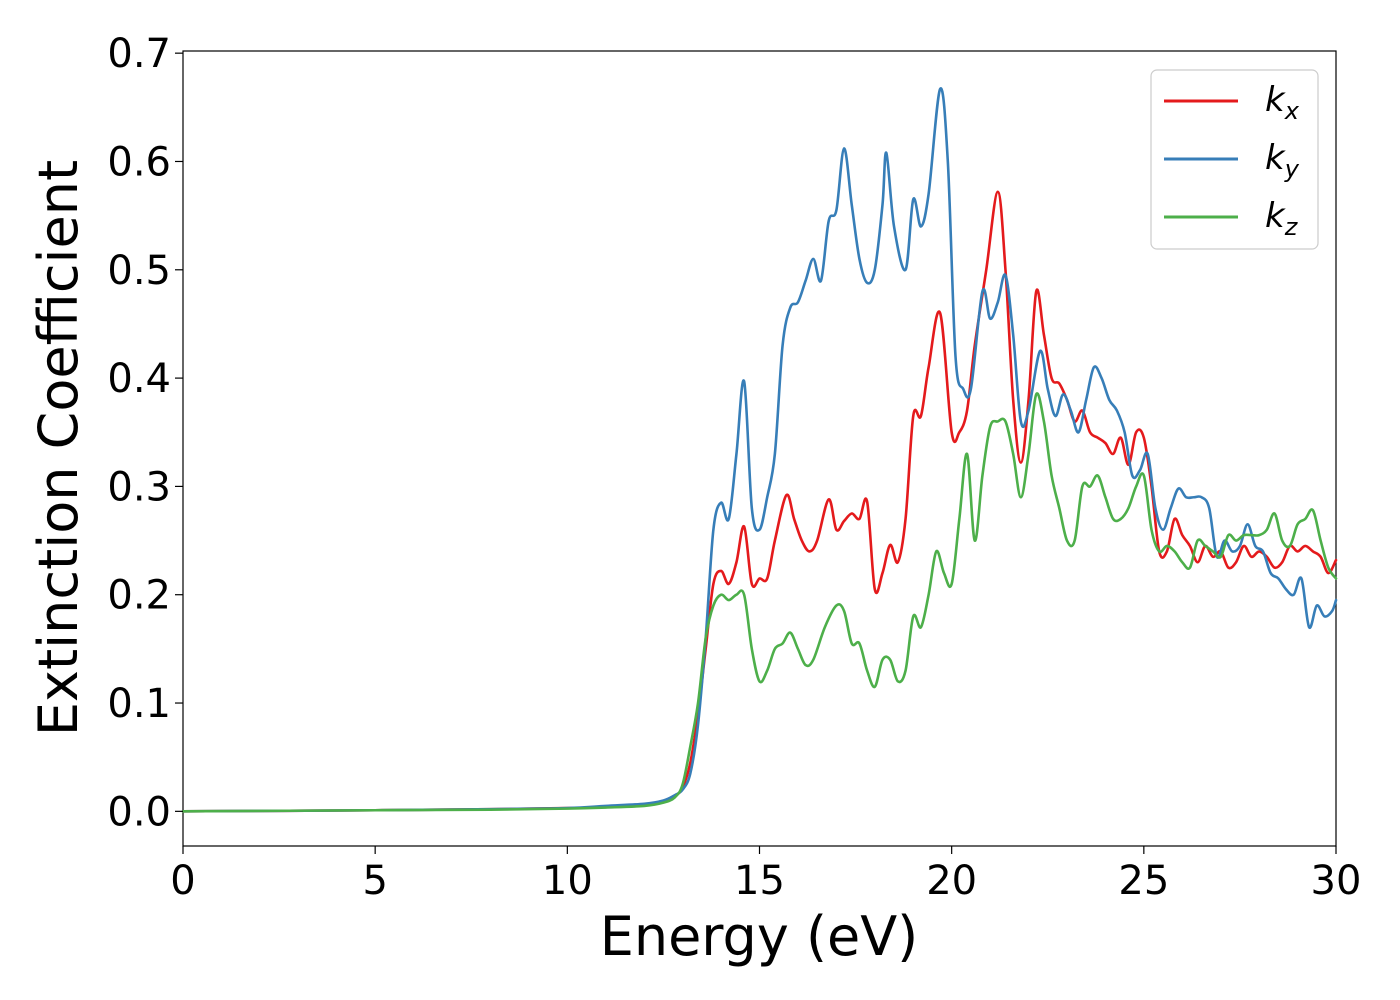  Describe the element at coordinates (139, 379) in the screenshot. I see `y-tick-label: 0.4` at that location.